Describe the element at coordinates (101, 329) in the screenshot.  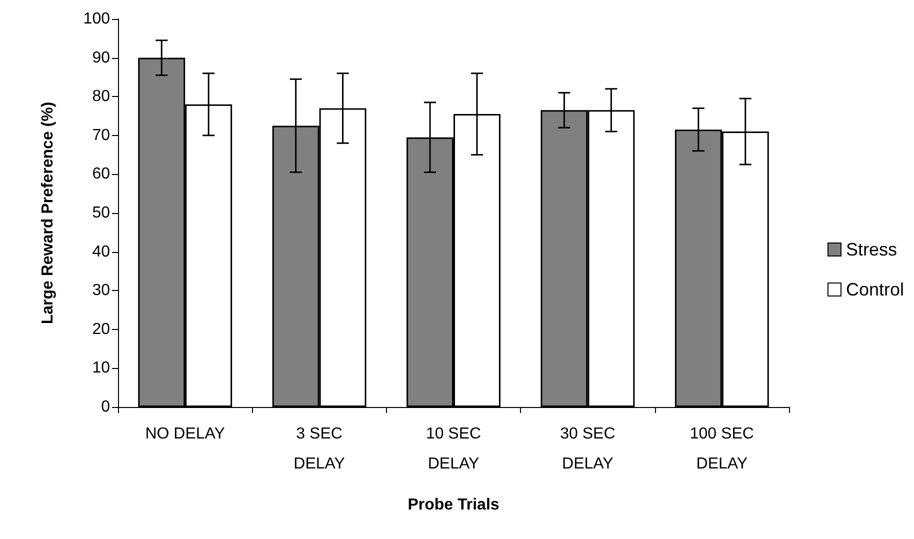
I see `y-tick-label: 20` at that location.